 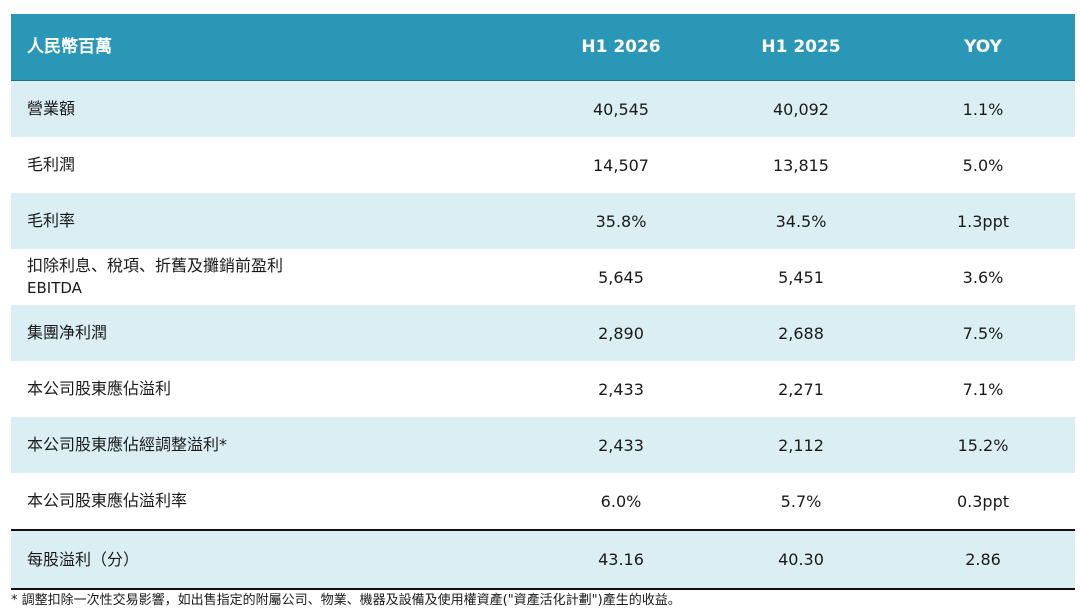 I want to click on row-value-yoy: 15.2%, so click(x=983, y=445).